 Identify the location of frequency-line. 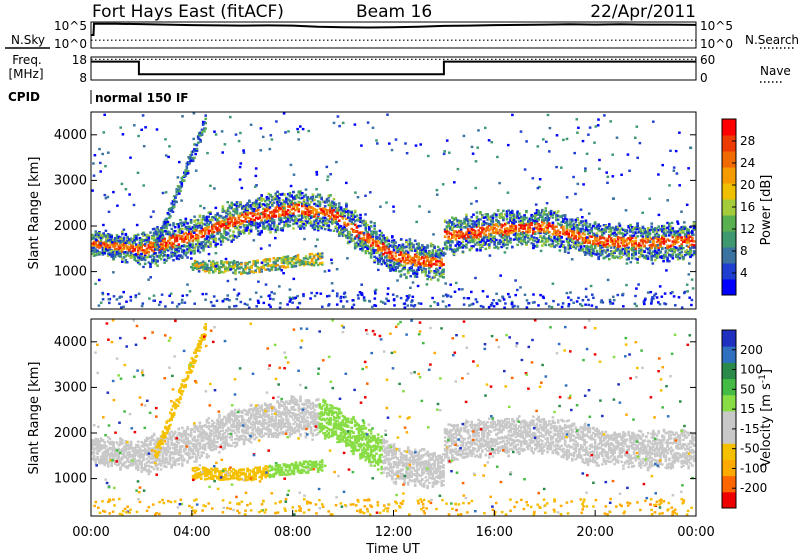
(393, 68).